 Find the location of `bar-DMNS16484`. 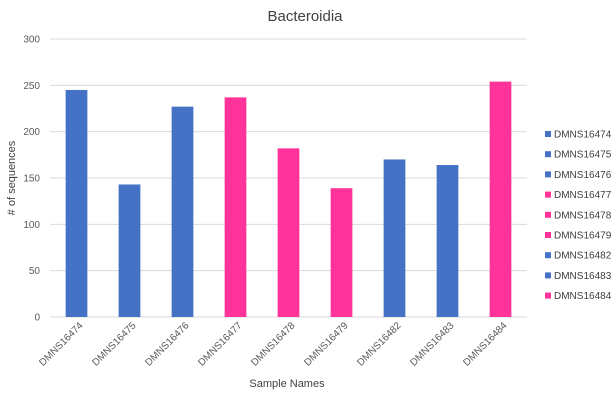

bar-DMNS16484 is located at coordinates (500, 199).